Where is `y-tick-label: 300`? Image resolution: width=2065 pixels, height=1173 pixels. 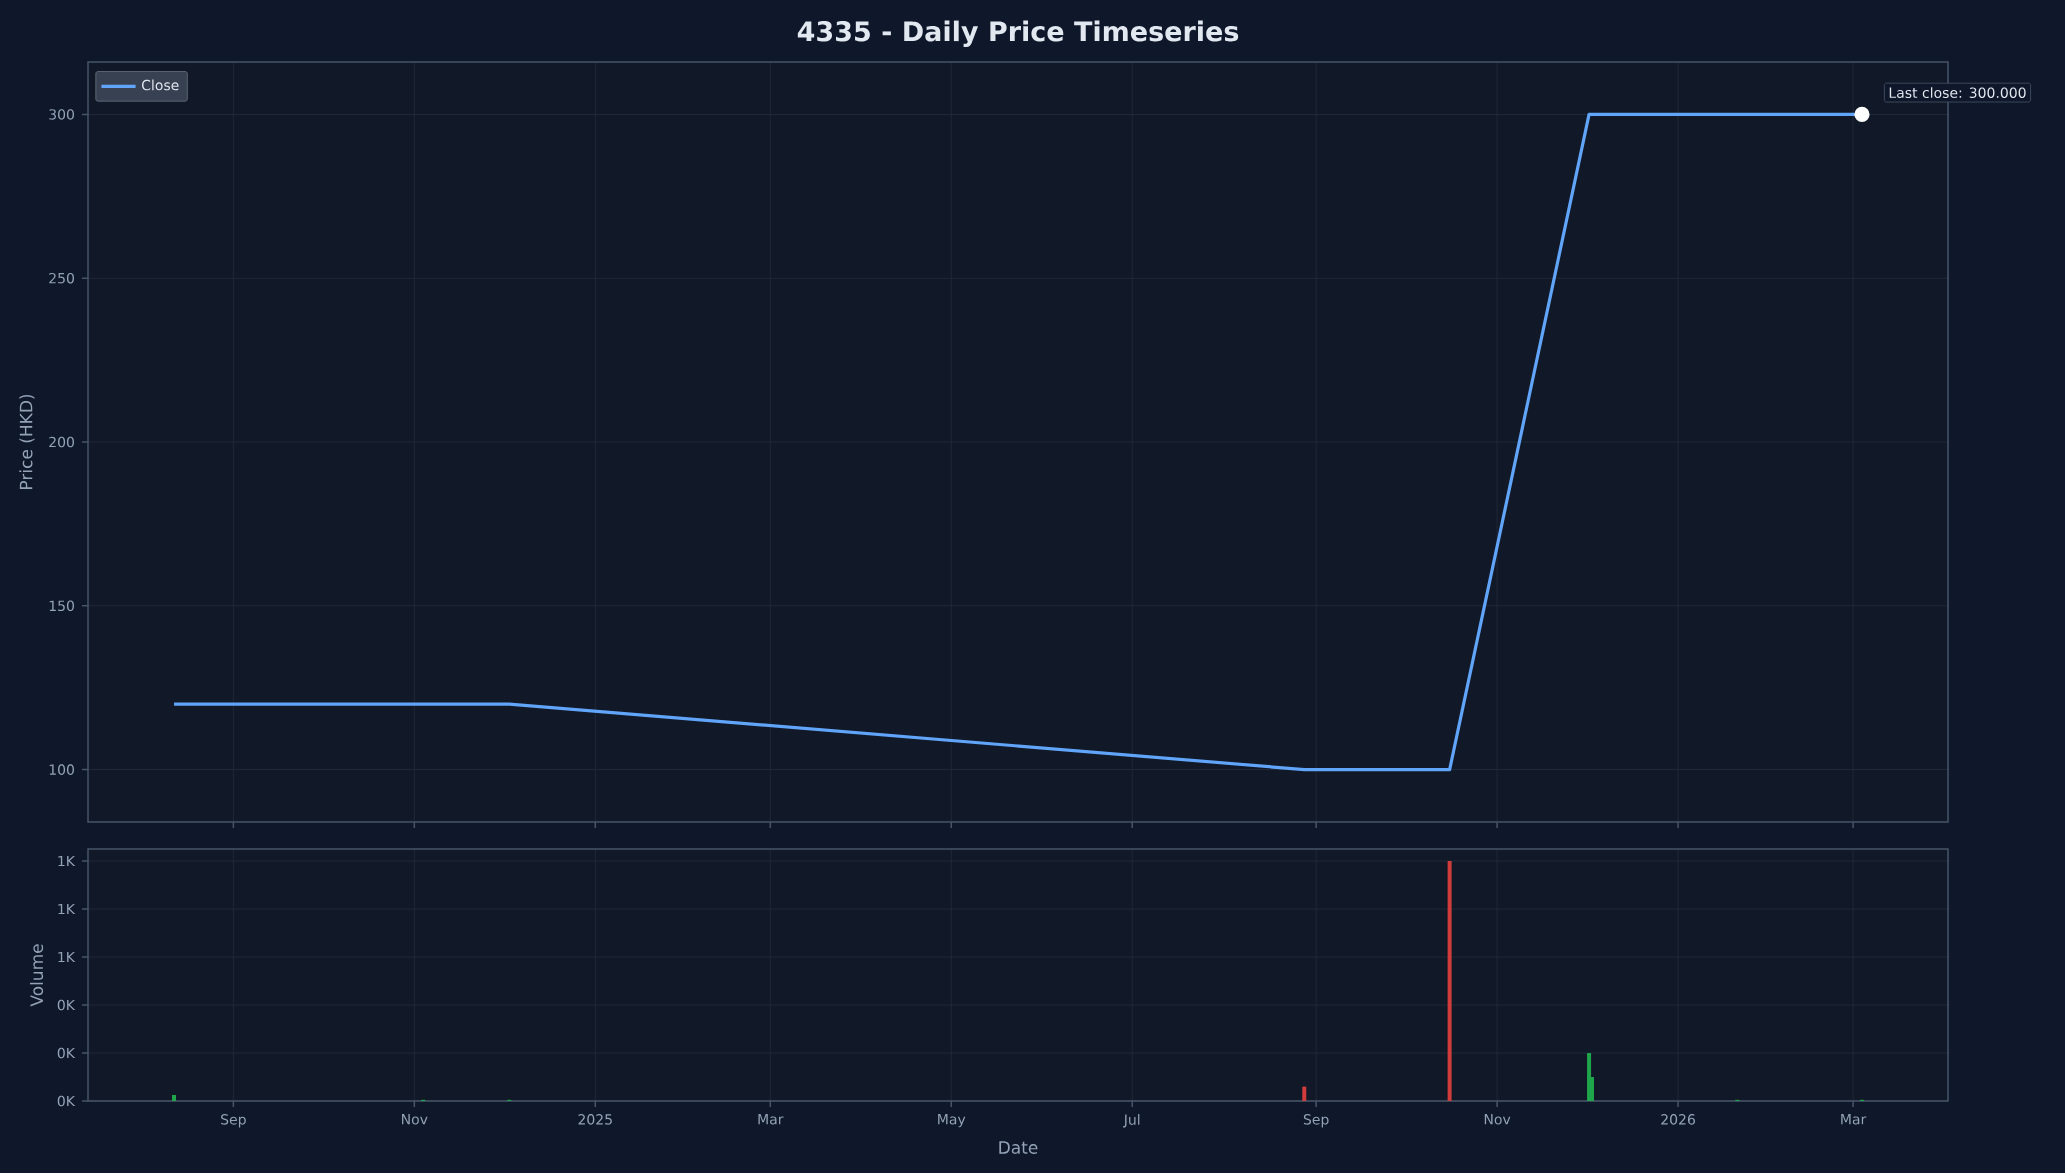 y-tick-label: 300 is located at coordinates (61, 114).